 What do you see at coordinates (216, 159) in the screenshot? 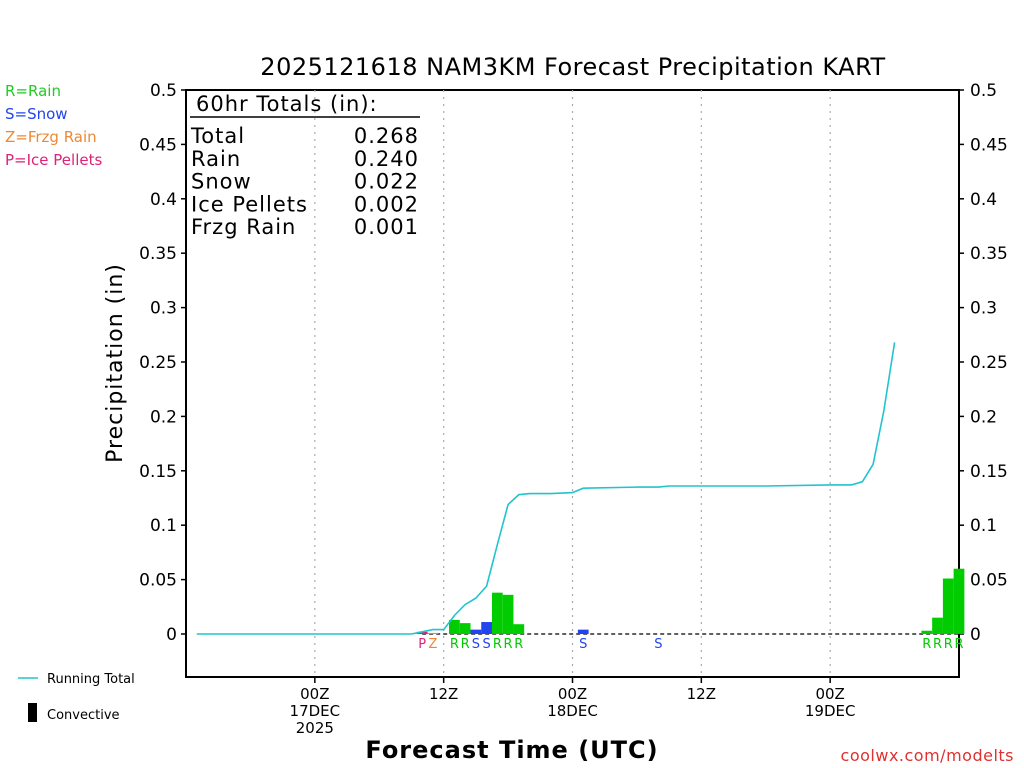
I see `totals-row-label: Rain` at bounding box center [216, 159].